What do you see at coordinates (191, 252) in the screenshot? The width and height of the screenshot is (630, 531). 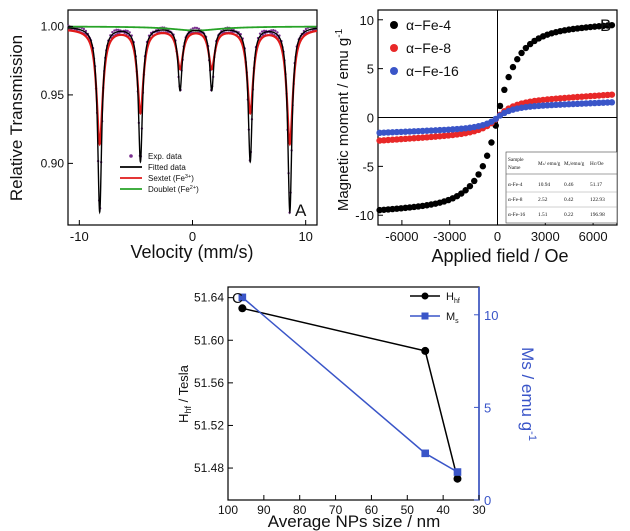 I see `panel-a-xlabel: Velocity (mm/s)` at bounding box center [191, 252].